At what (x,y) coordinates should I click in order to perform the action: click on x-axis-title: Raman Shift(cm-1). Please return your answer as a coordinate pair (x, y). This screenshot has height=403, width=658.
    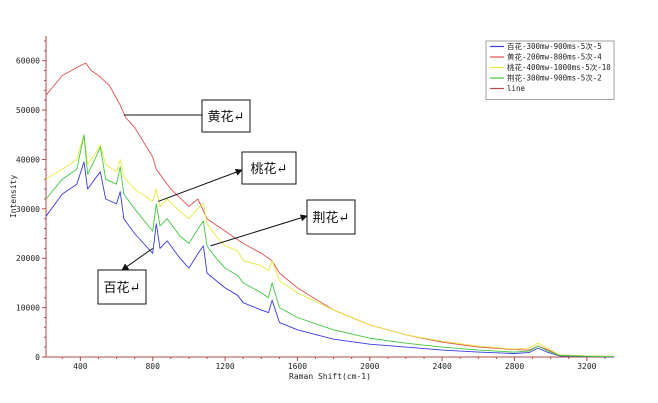
    Looking at the image, I should click on (330, 376).